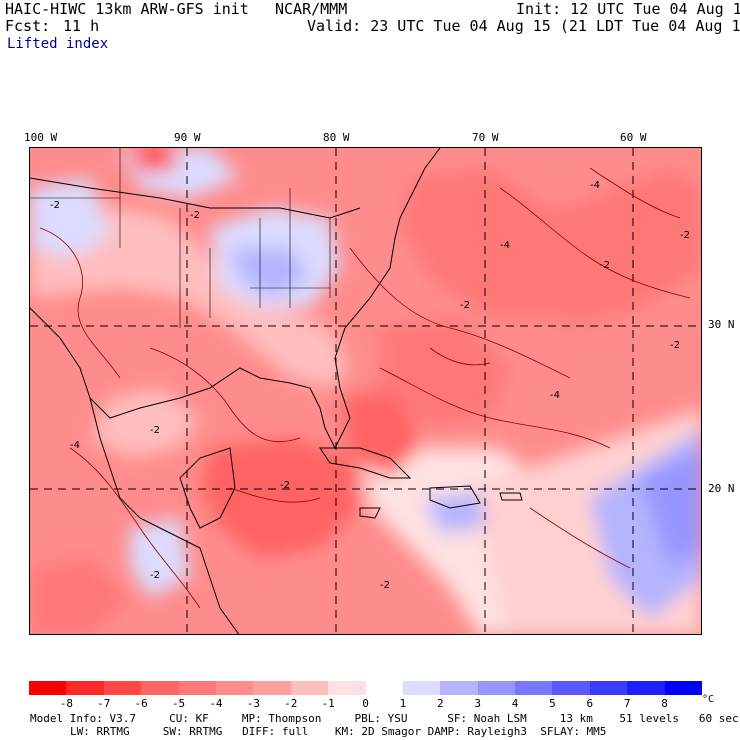 The height and width of the screenshot is (740, 740). What do you see at coordinates (485, 137) in the screenshot?
I see `lon-label-70w: 70 W` at bounding box center [485, 137].